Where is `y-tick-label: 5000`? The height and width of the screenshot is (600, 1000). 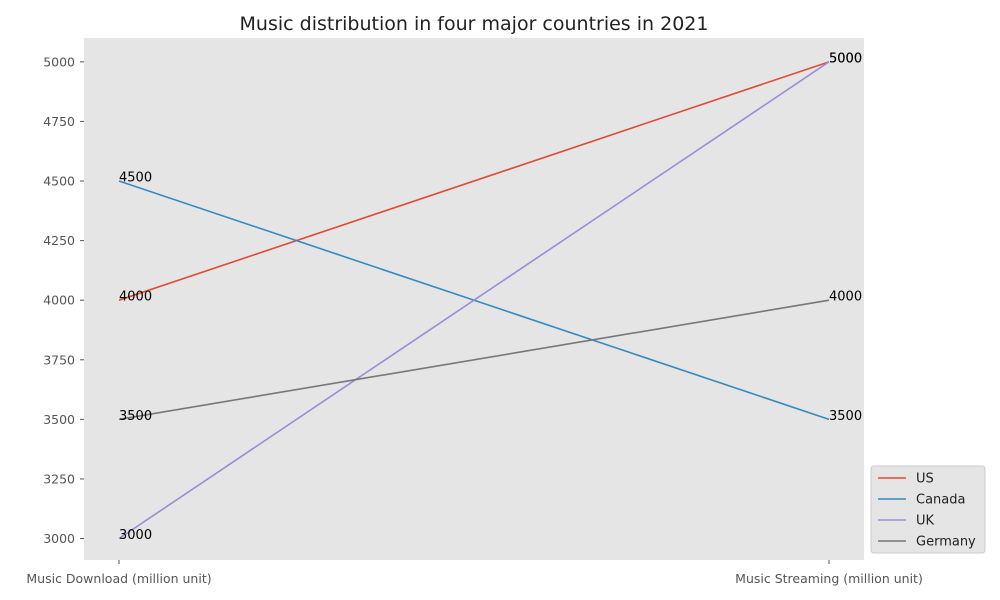 y-tick-label: 5000 is located at coordinates (59, 61).